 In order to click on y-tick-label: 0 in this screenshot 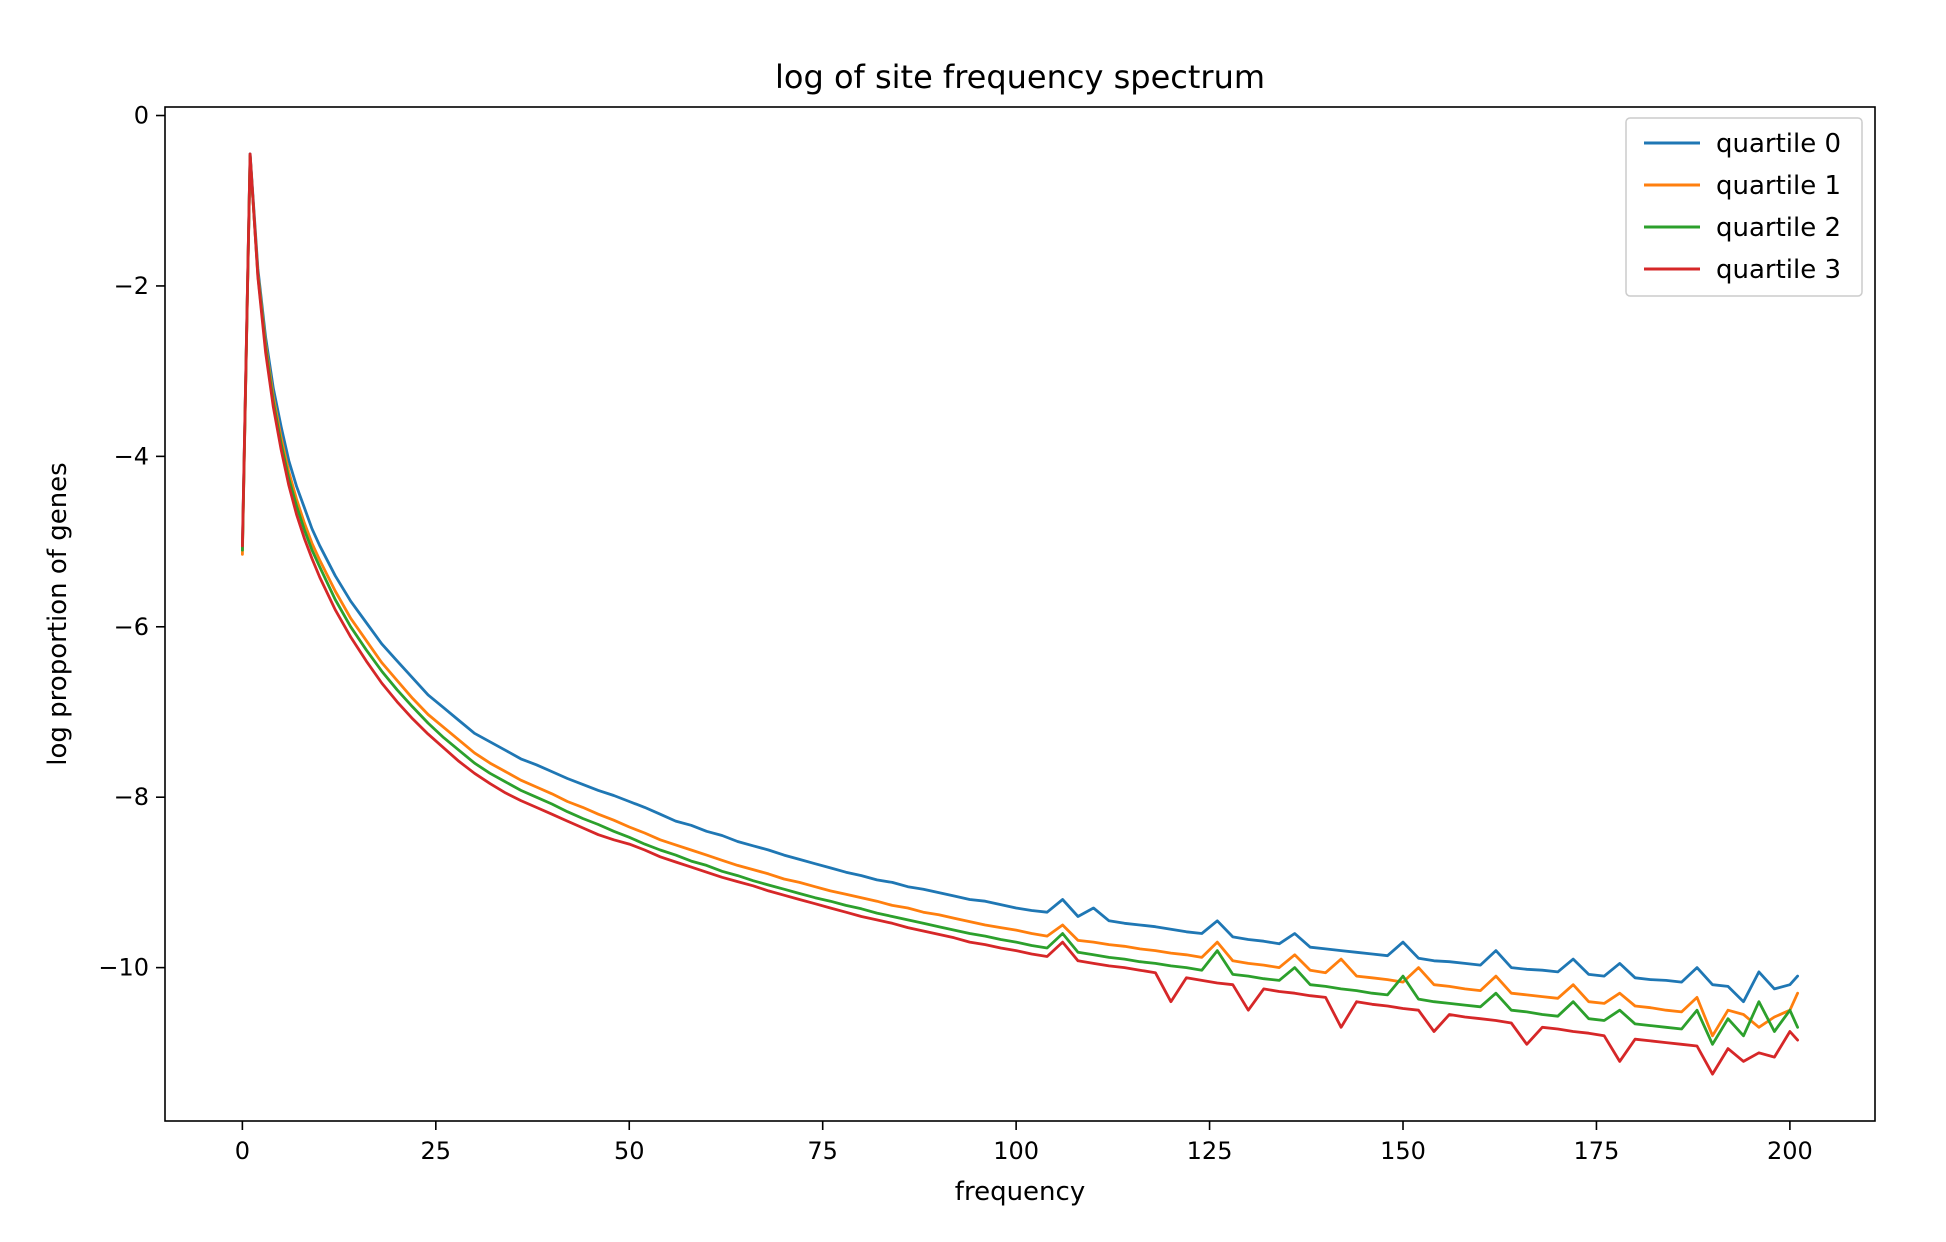, I will do `click(141, 116)`.